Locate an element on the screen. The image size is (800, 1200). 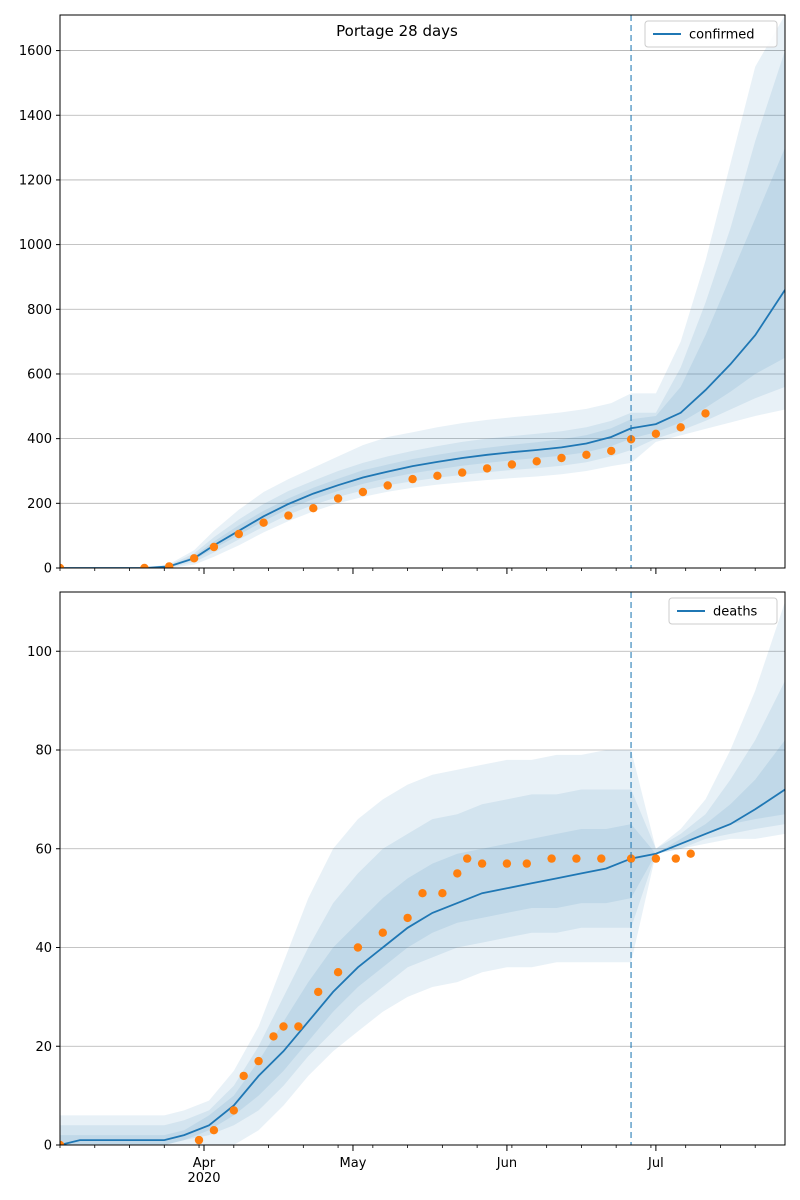
chart-title: Portage 28 days is located at coordinates (397, 31).